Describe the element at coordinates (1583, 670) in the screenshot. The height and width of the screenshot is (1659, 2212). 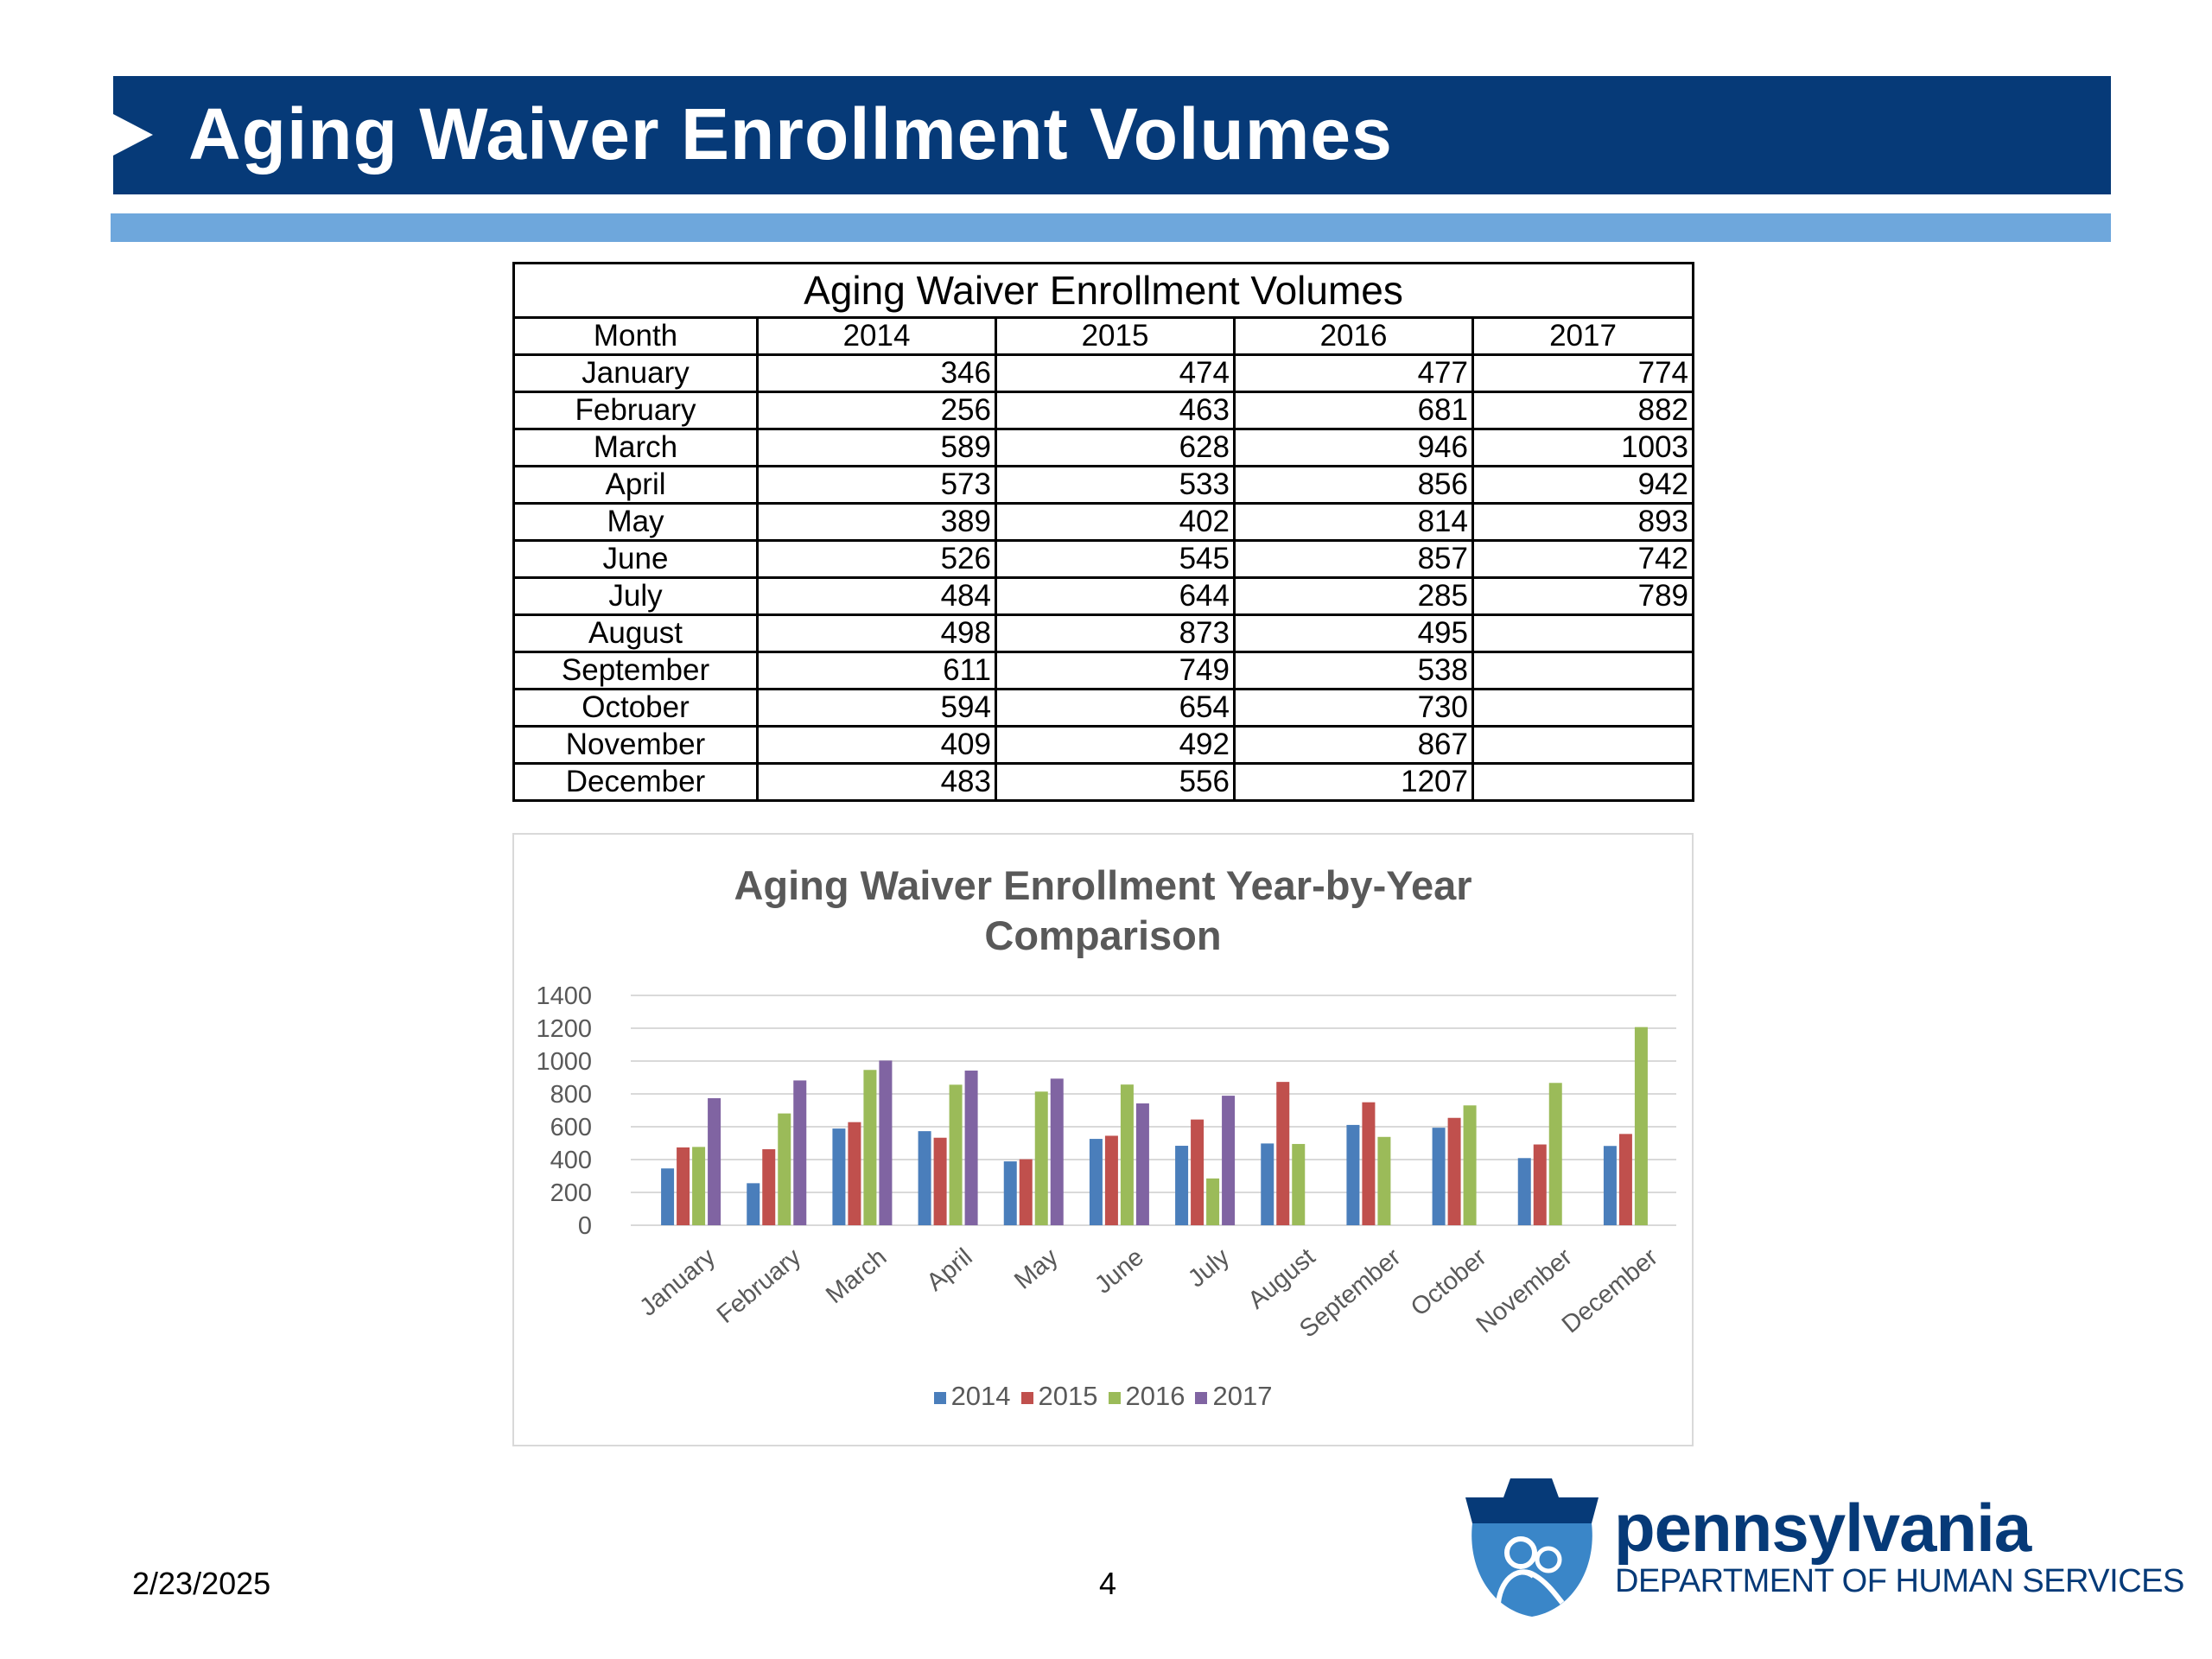
I see `value-cell` at that location.